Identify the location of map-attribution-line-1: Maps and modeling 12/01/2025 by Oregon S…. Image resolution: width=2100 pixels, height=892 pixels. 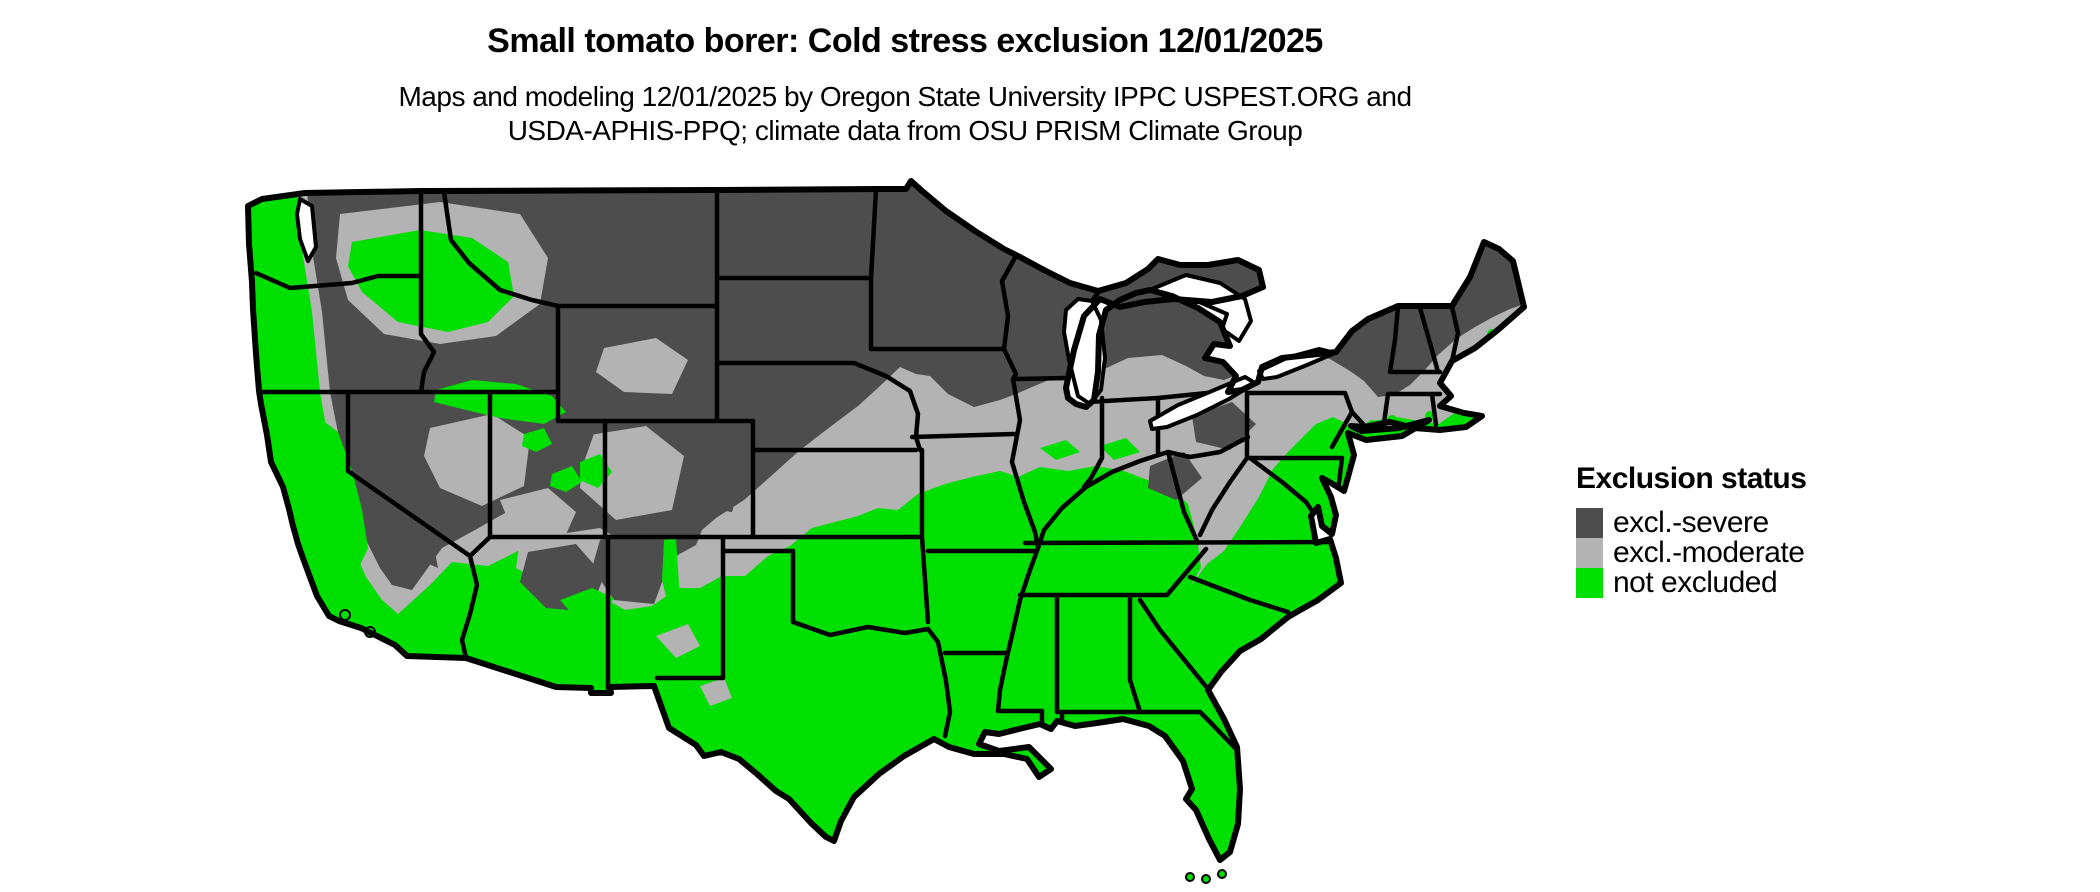
(905, 96).